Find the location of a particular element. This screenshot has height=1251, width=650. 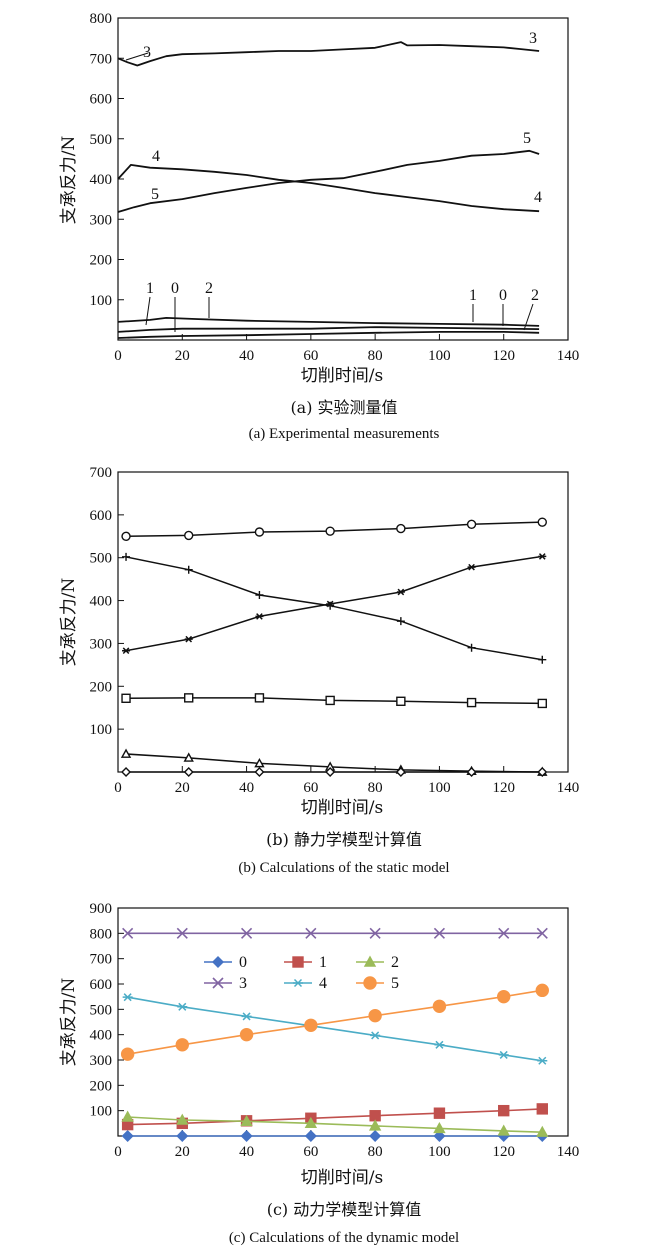

chart-c-legend: 0 1 2 3 4 5 is located at coordinates (301, 973).